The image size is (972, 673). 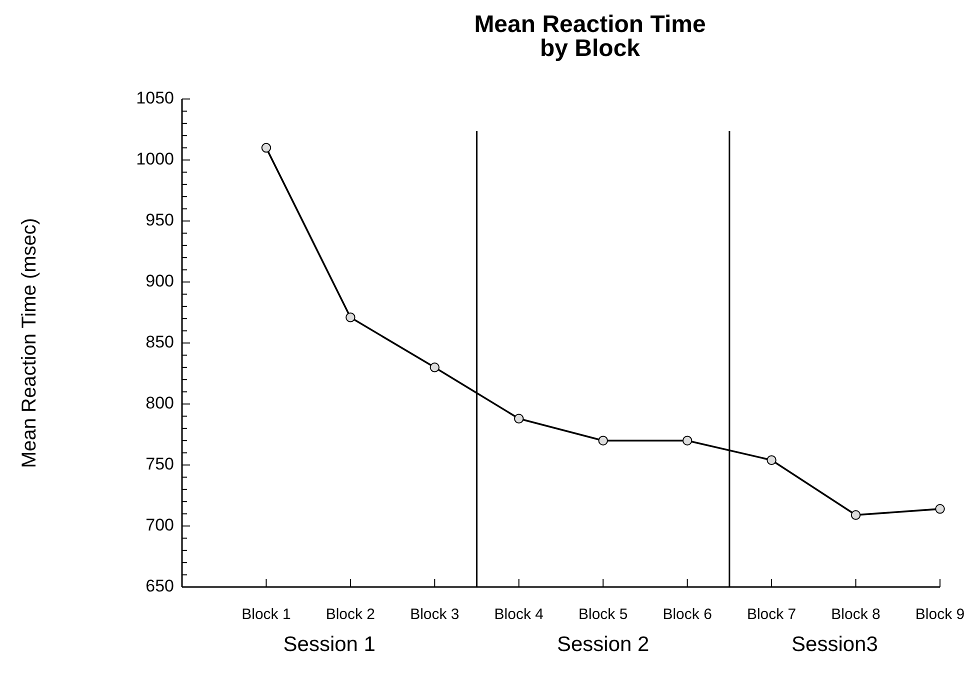 I want to click on text: Session3, so click(x=835, y=644).